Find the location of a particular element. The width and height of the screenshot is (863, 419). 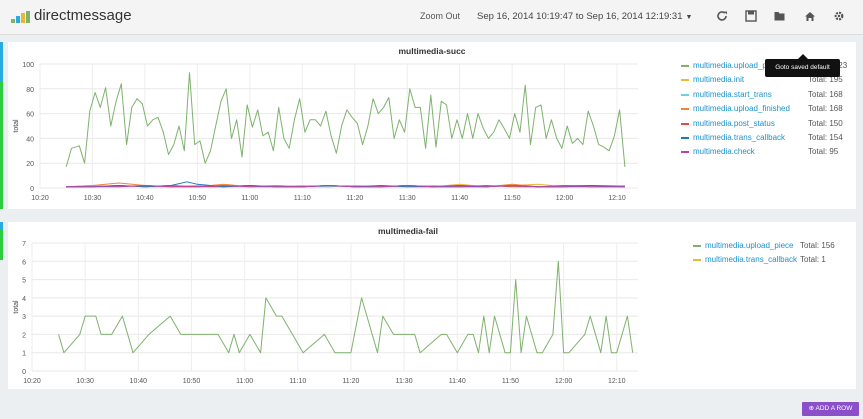

legend-series-name: multimedia.init is located at coordinates (719, 80).